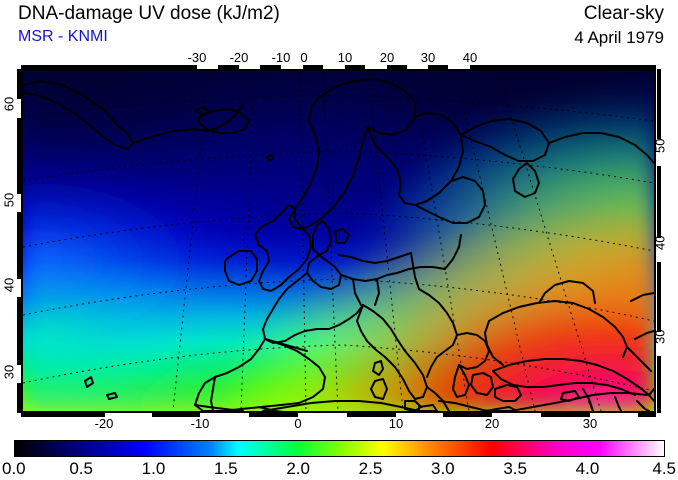 The image size is (678, 480). I want to click on colorbar-tick-label-1: 0.5, so click(81, 468).